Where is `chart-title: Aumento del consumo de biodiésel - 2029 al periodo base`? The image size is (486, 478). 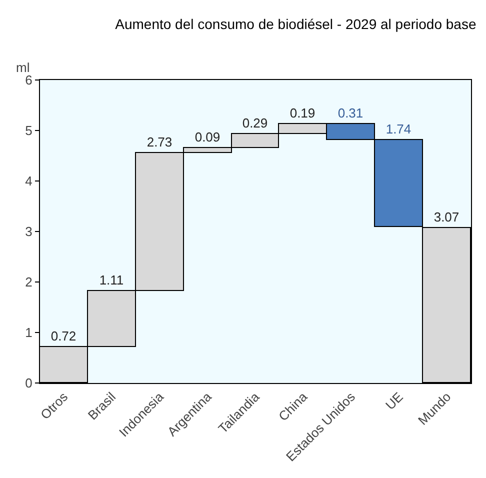 chart-title: Aumento del consumo de biodiésel - 2029 al periodo base is located at coordinates (295, 24).